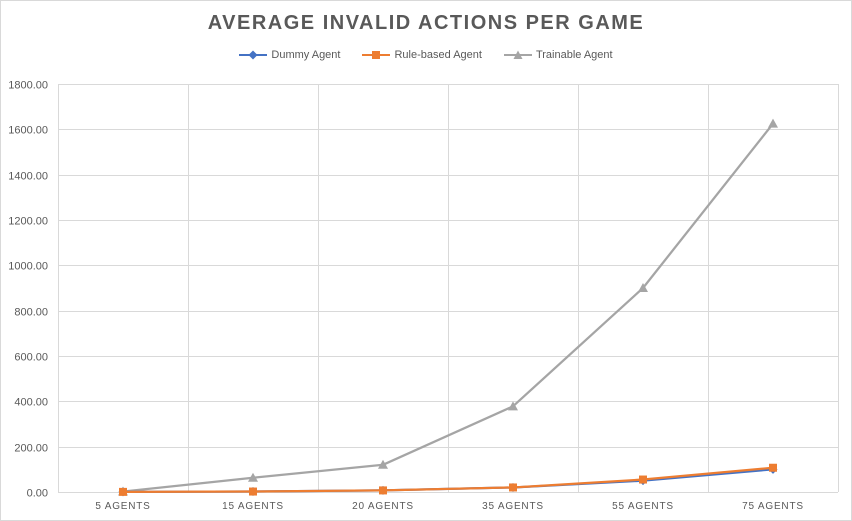 The width and height of the screenshot is (852, 521). I want to click on legend-label: Rule-based Agent, so click(438, 55).